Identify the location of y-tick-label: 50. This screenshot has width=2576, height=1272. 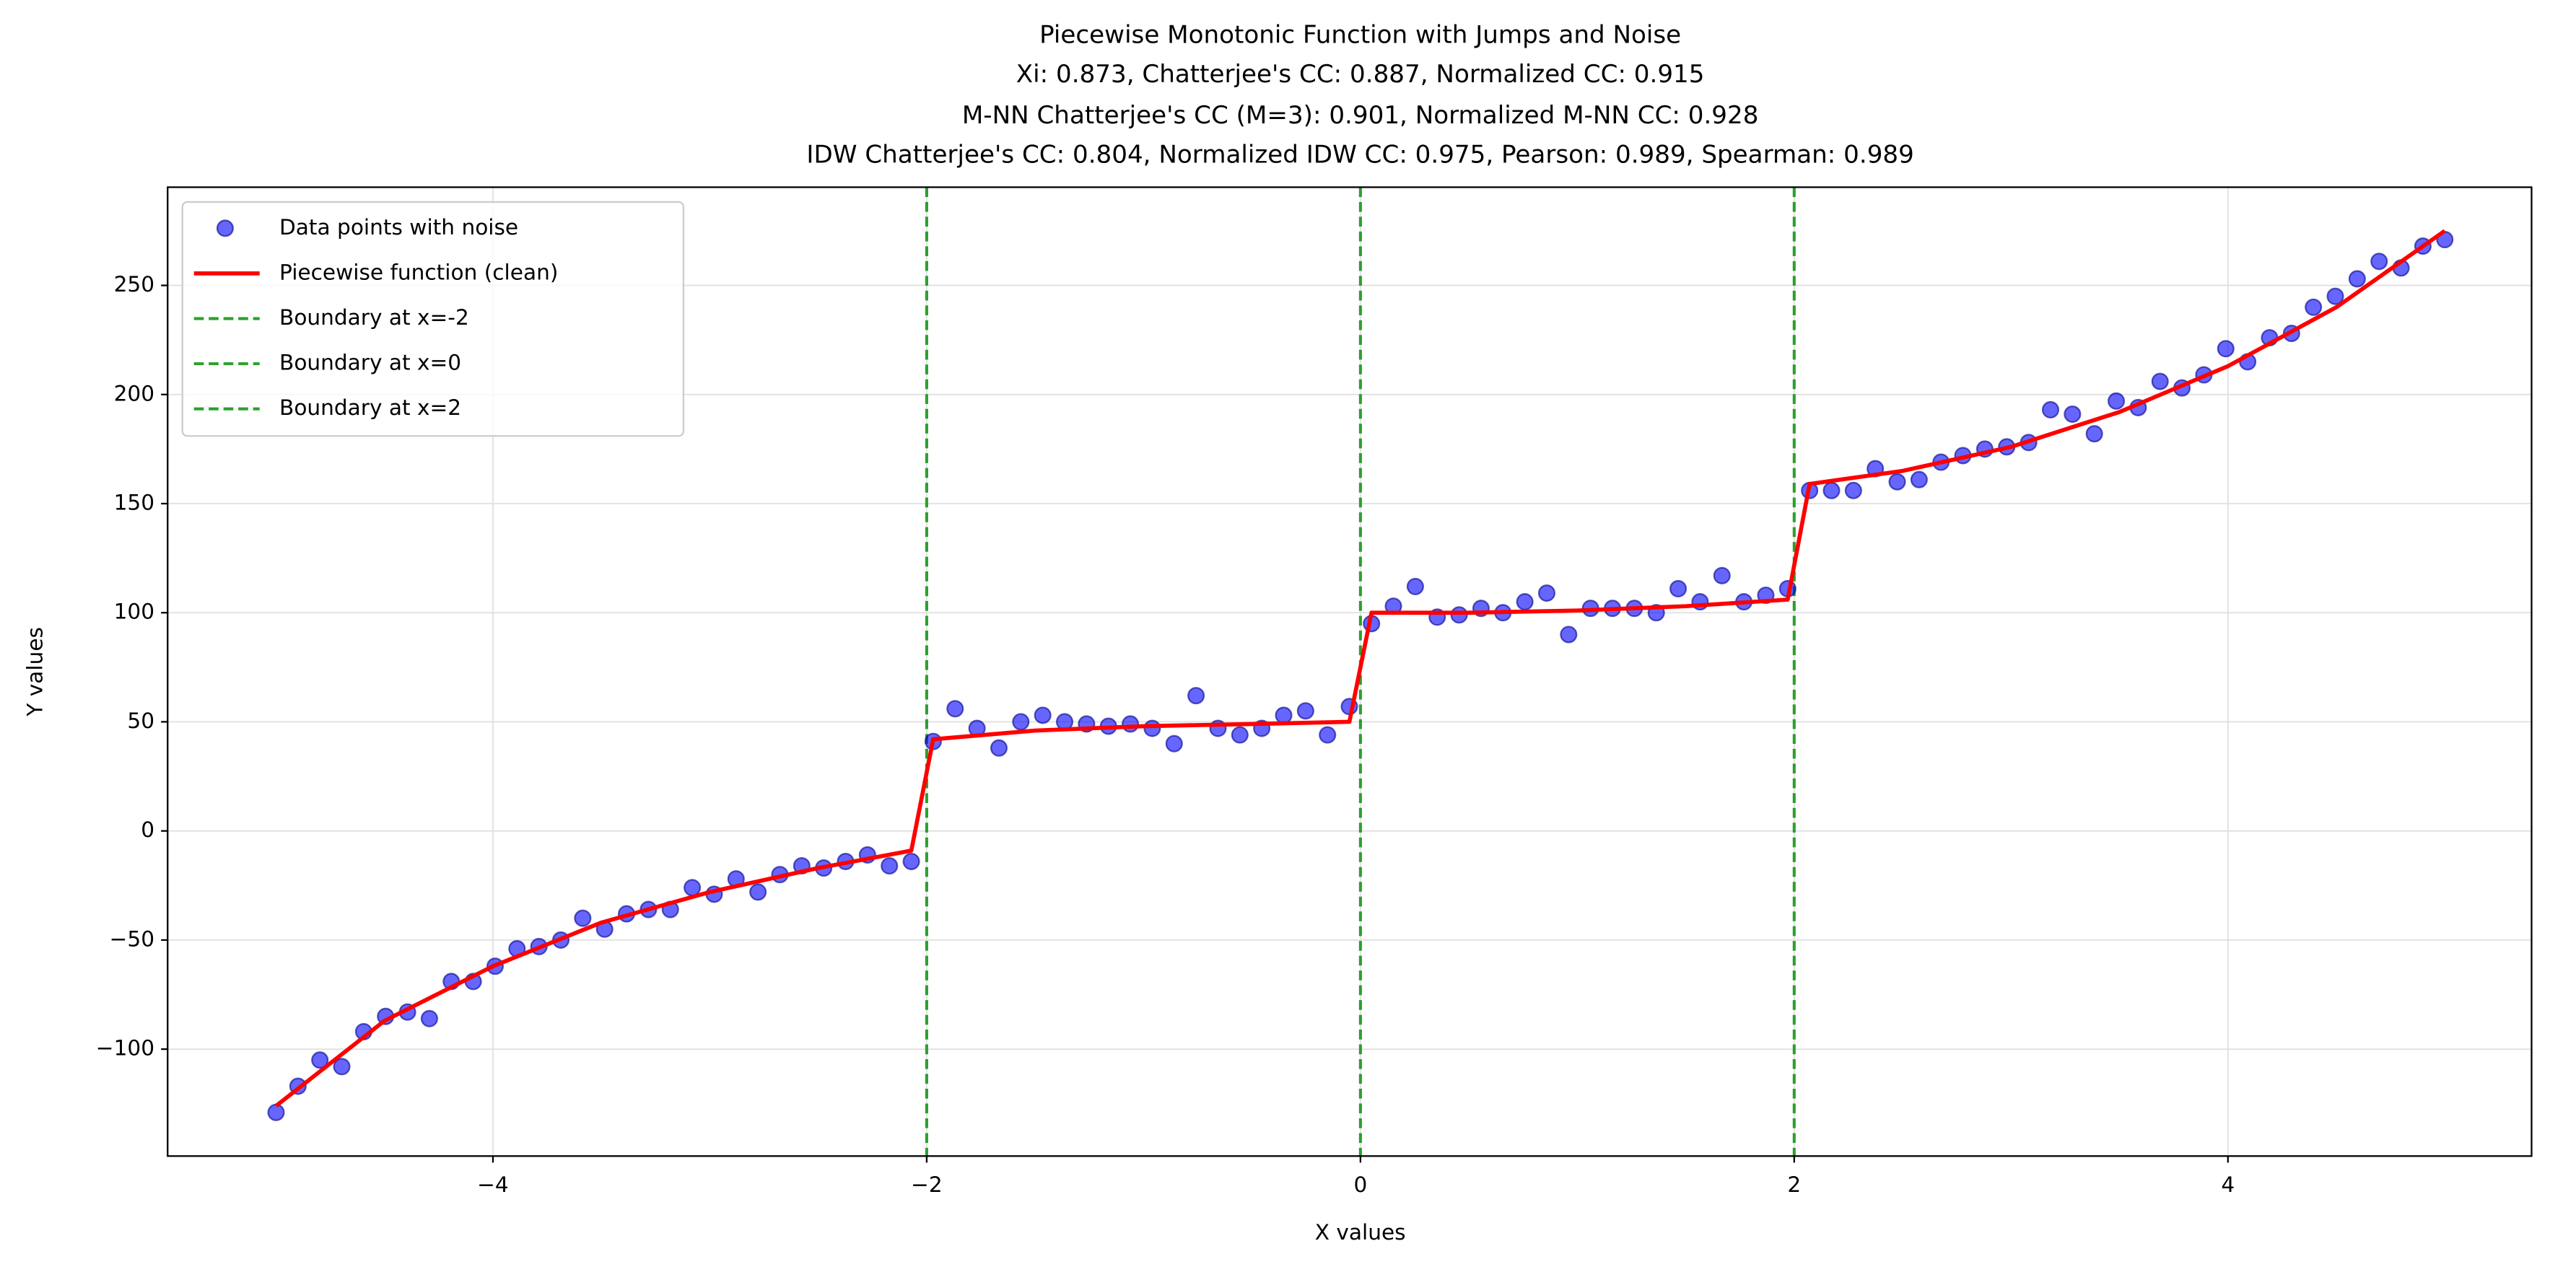
(140, 721).